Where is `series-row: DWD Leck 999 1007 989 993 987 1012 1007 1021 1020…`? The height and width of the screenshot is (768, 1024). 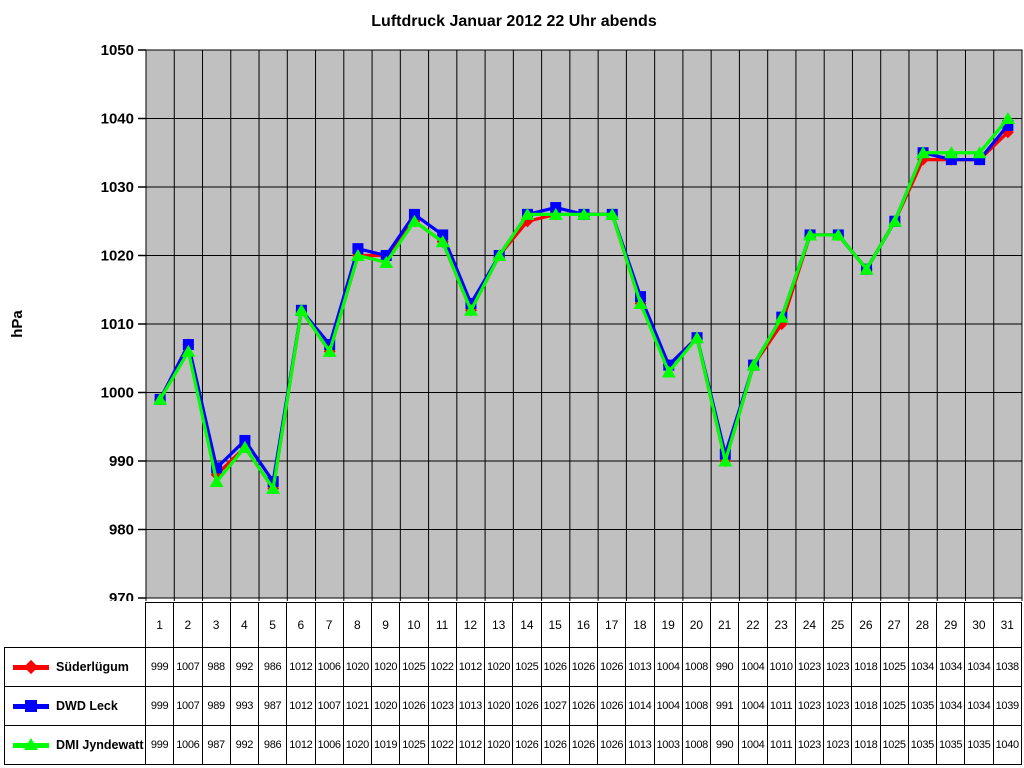
series-row: DWD Leck 999 1007 989 993 987 1012 1007 1021 1020… is located at coordinates (513, 706).